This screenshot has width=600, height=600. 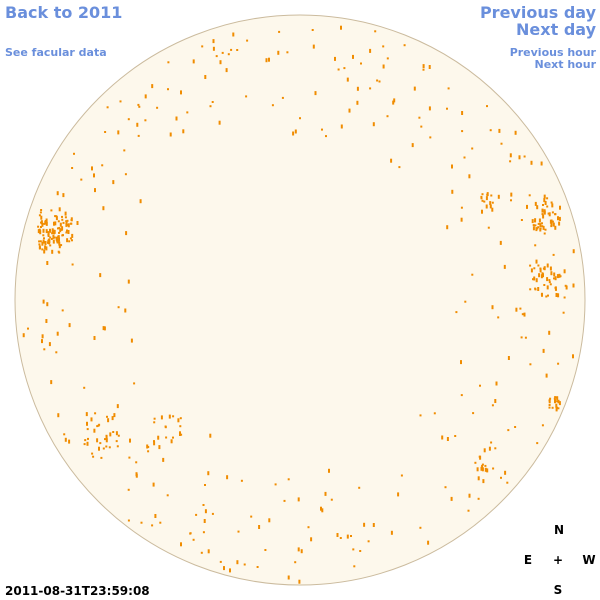 I want to click on previous-hour-link: Previous hour, so click(x=553, y=52).